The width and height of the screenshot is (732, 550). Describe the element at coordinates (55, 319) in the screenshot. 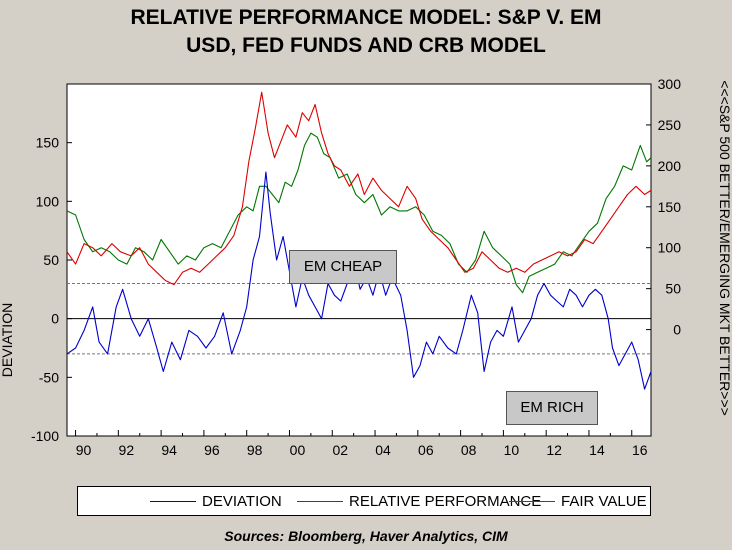

I see `left-tick-label: 0` at that location.